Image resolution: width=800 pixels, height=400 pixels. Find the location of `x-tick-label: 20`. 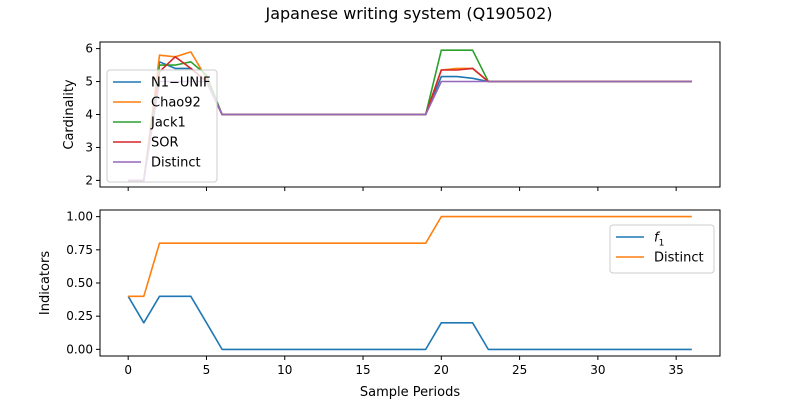

x-tick-label: 20 is located at coordinates (441, 370).